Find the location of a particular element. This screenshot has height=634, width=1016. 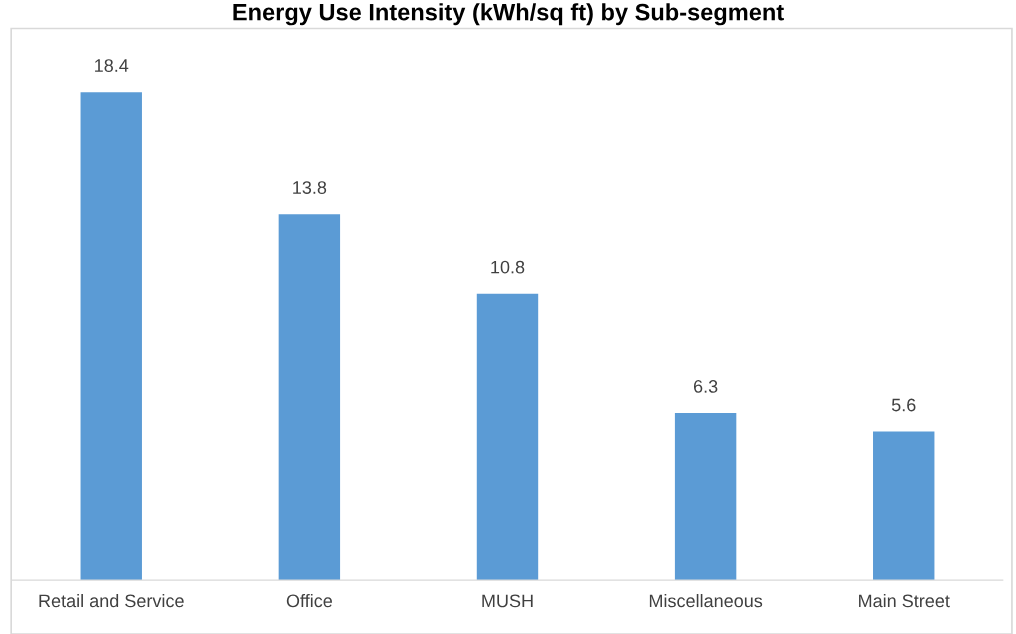

chart-title: Energy Use Intensity (kWh/sq ft) by Sub-segment is located at coordinates (508, 14).